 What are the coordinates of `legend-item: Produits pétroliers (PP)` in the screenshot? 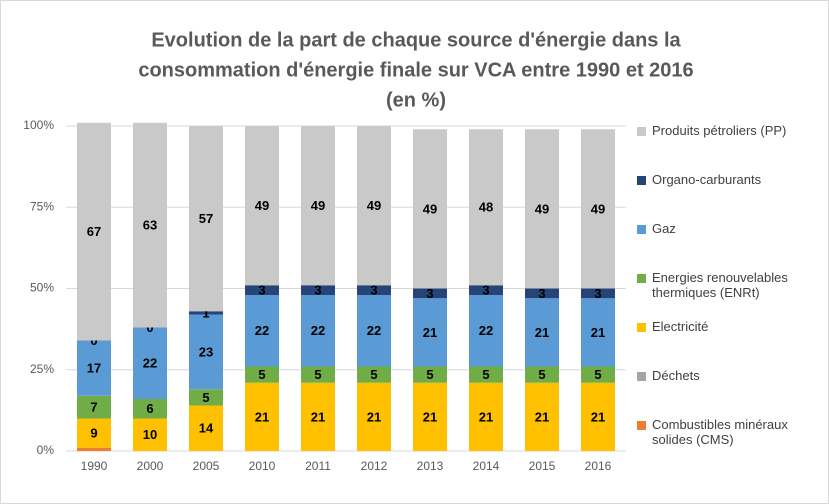 It's located at (732, 147).